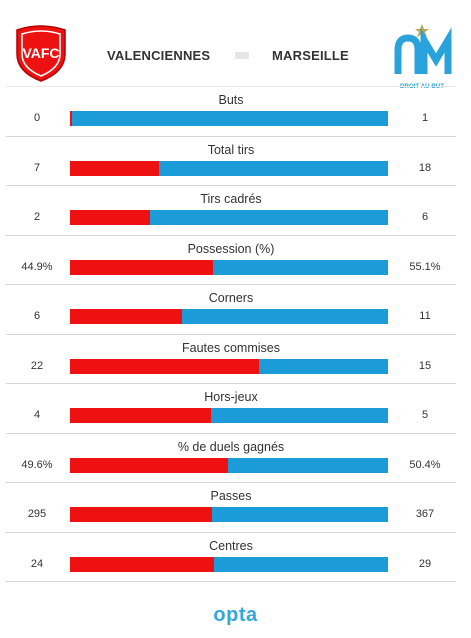  What do you see at coordinates (231, 496) in the screenshot?
I see `stat-label: Passes` at bounding box center [231, 496].